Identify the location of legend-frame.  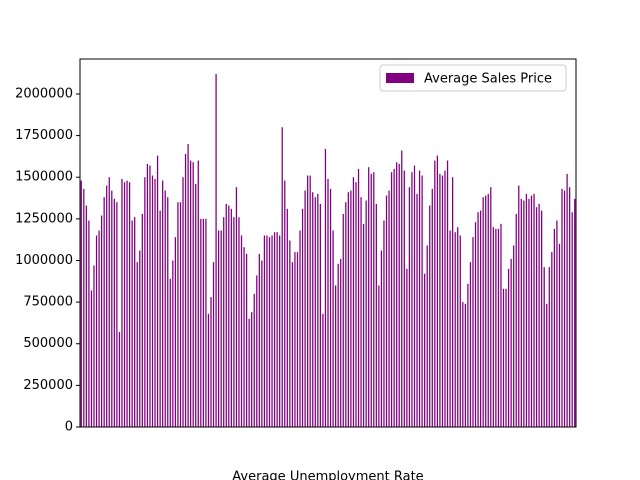
(473, 78).